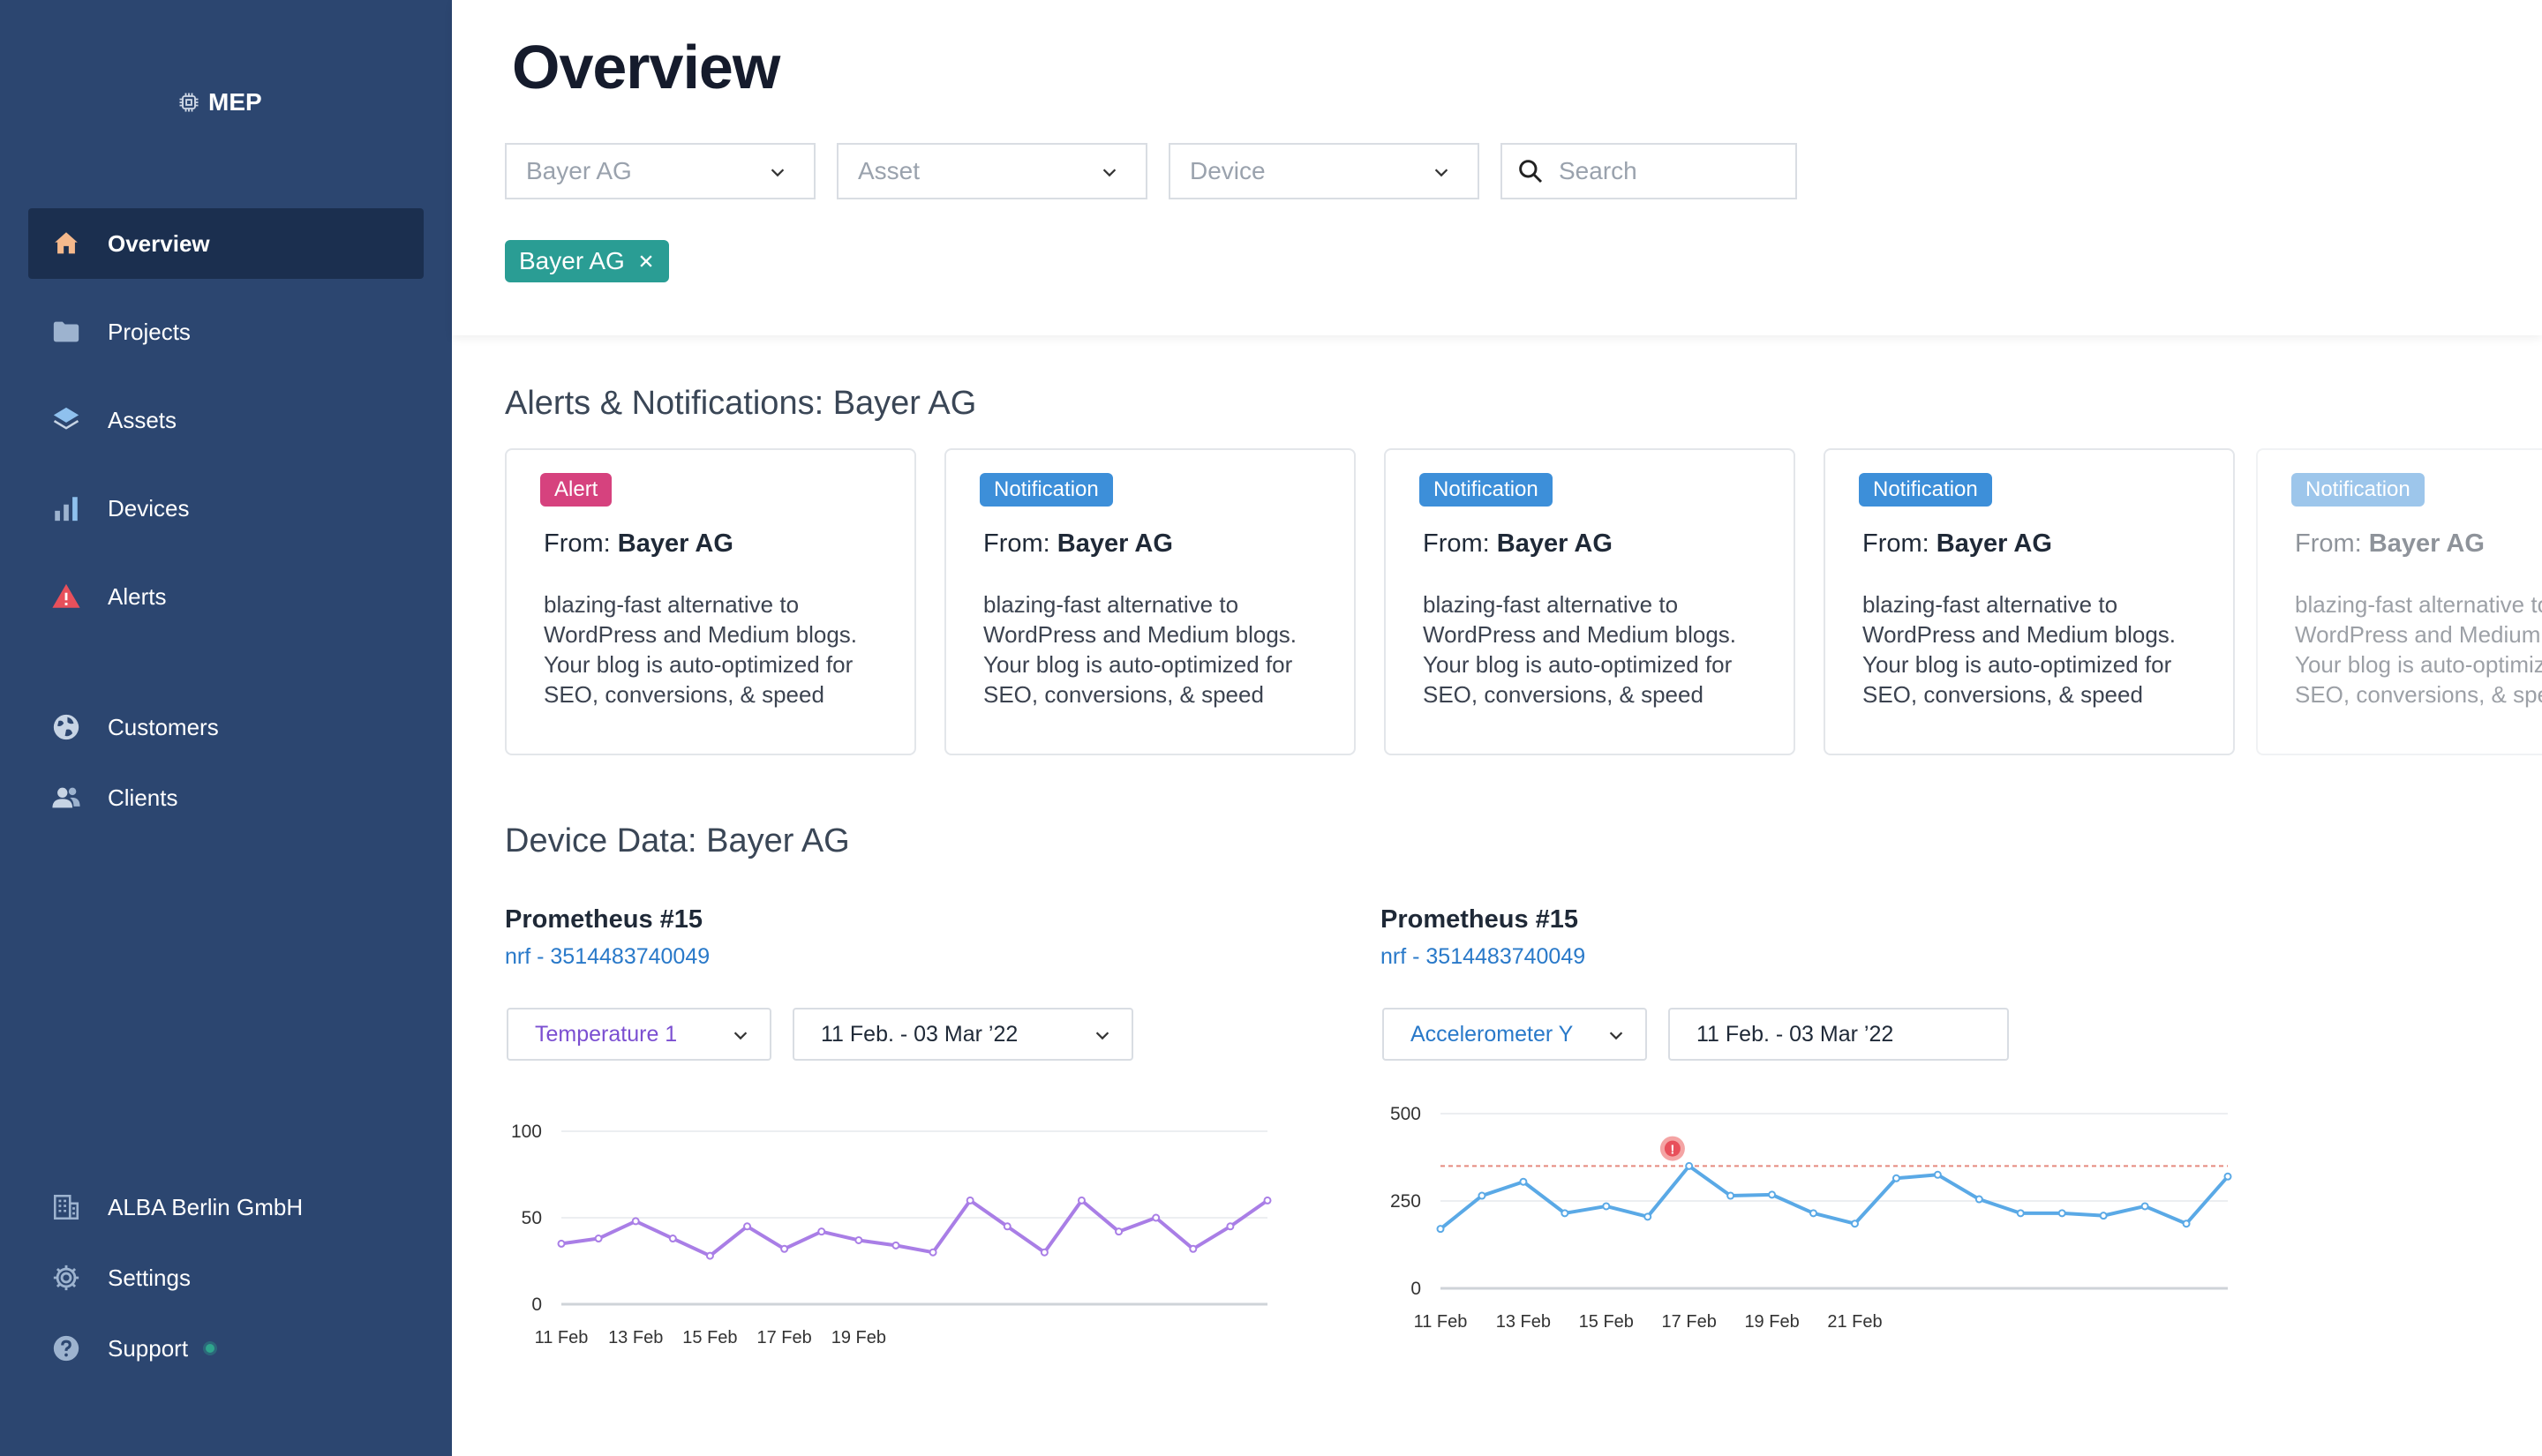  Describe the element at coordinates (226, 596) in the screenshot. I see `sidebar-item-alerts: Alerts` at that location.